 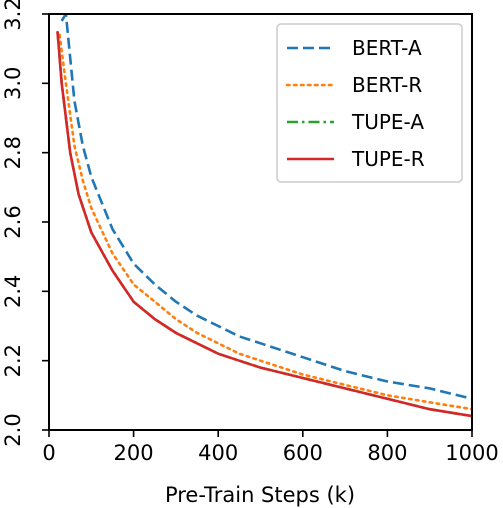 I want to click on y-tick-label: 2.8, so click(x=13, y=152).